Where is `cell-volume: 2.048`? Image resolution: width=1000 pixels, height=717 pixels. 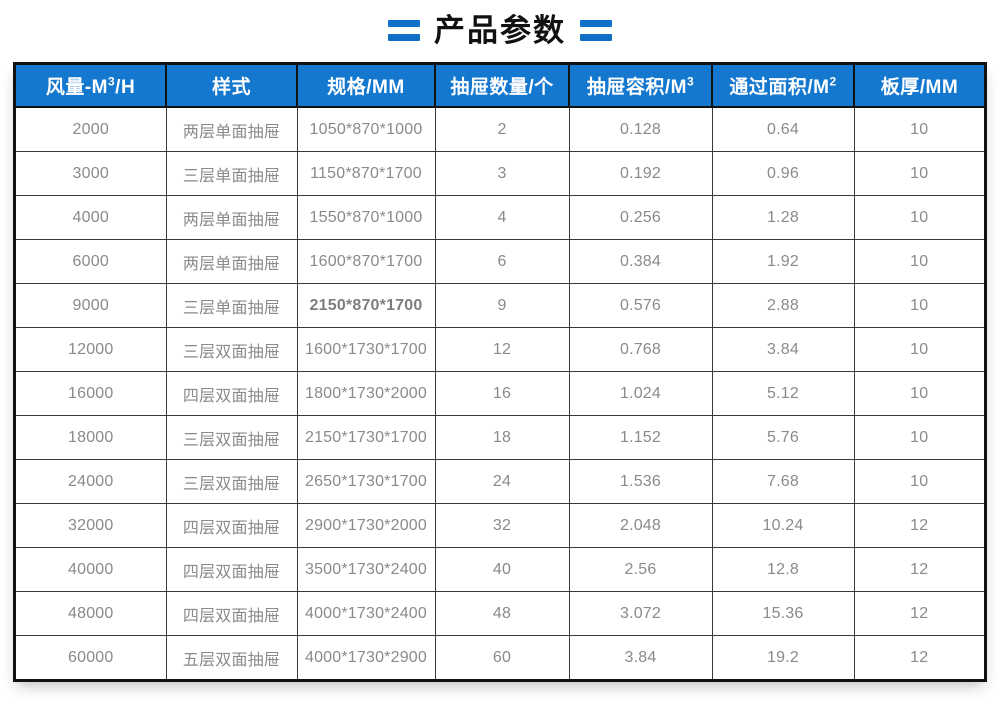 cell-volume: 2.048 is located at coordinates (640, 525).